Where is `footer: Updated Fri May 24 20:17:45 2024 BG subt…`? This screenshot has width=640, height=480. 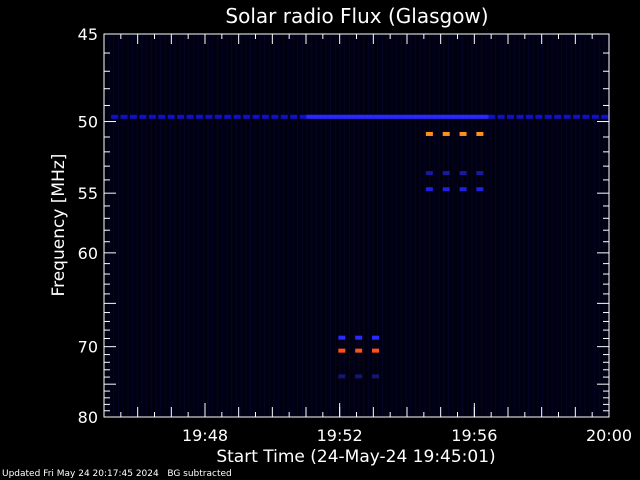 footer: Updated Fri May 24 20:17:45 2024 BG subt… is located at coordinates (117, 474).